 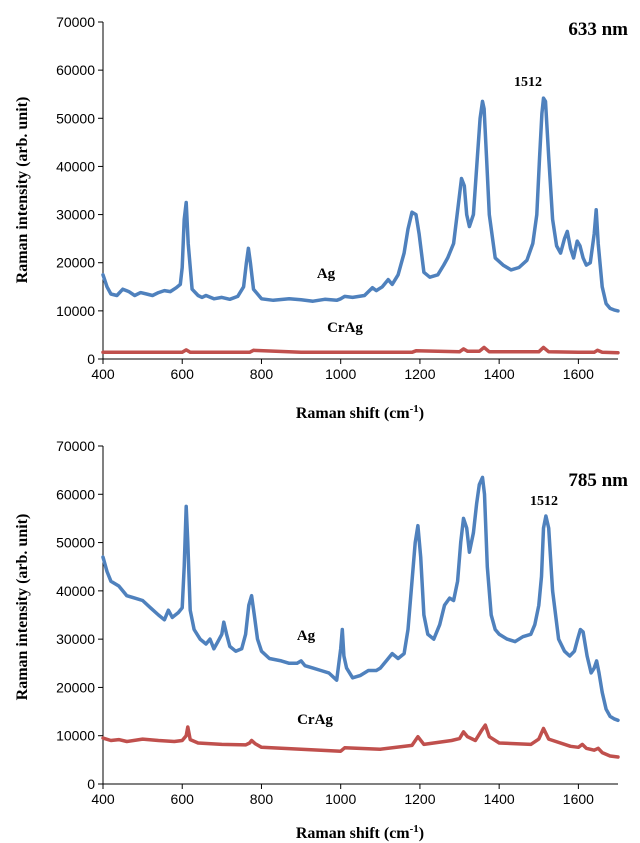 I want to click on y-axis-label-633nm: Raman intensity (arb. unit), so click(x=22, y=190).